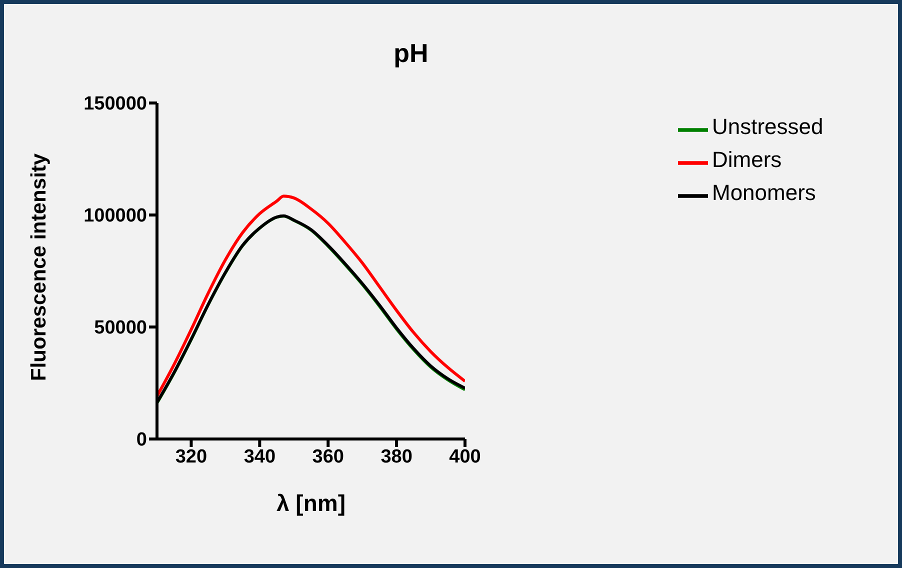 The image size is (902, 568). I want to click on legend-label: Dimers, so click(747, 159).